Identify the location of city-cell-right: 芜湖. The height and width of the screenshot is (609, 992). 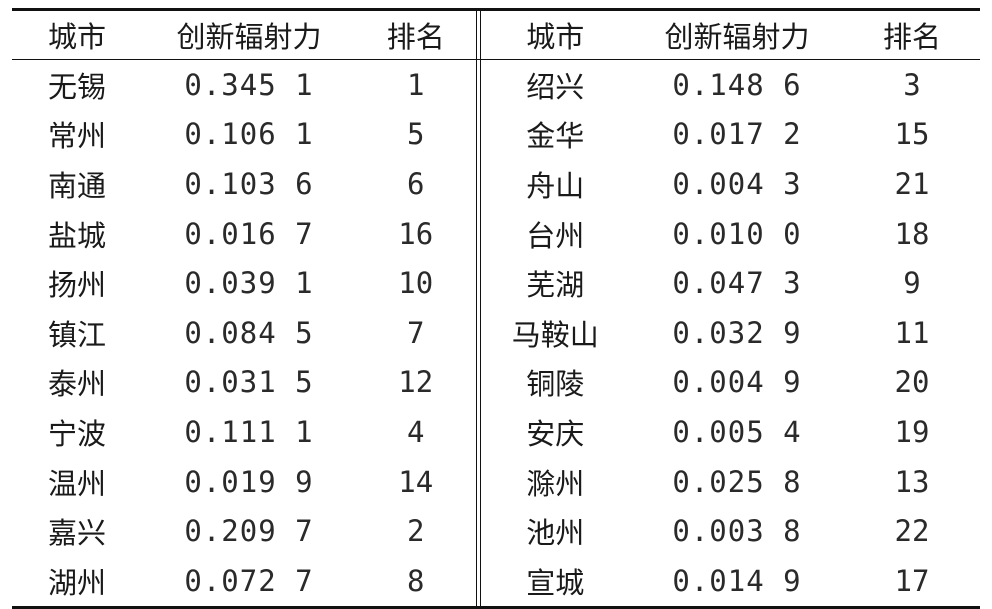
(554, 283).